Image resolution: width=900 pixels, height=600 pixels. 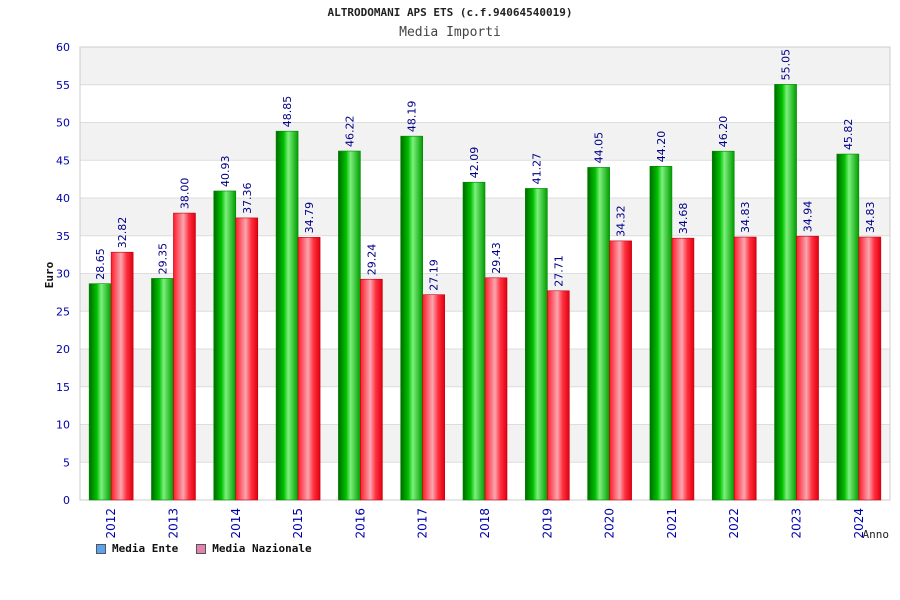 What do you see at coordinates (621, 221) in the screenshot?
I see `bar-value-label: 34.32` at bounding box center [621, 221].